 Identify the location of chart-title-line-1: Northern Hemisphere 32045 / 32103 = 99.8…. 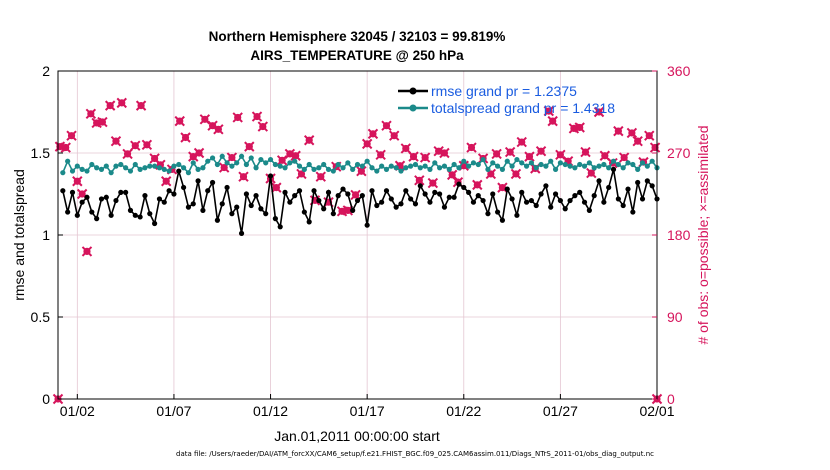
(357, 36).